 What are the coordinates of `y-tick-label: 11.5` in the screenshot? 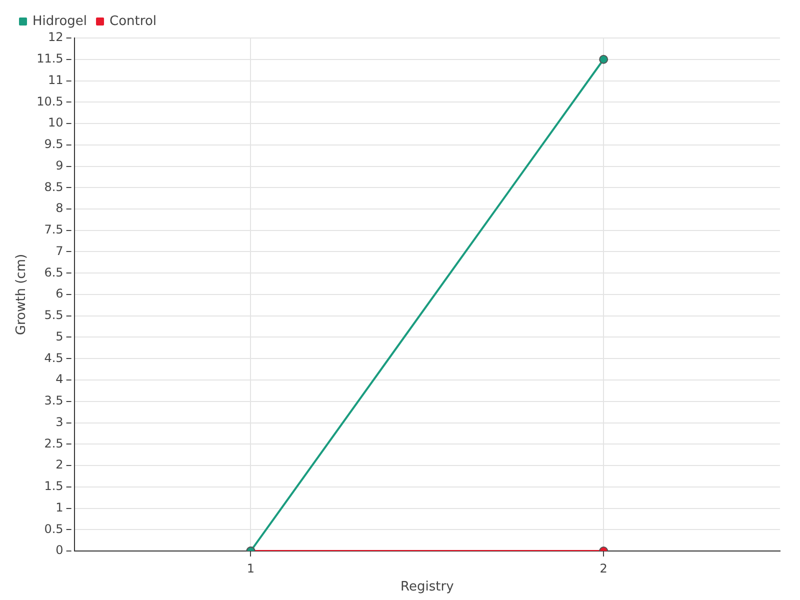 It's located at (50, 59).